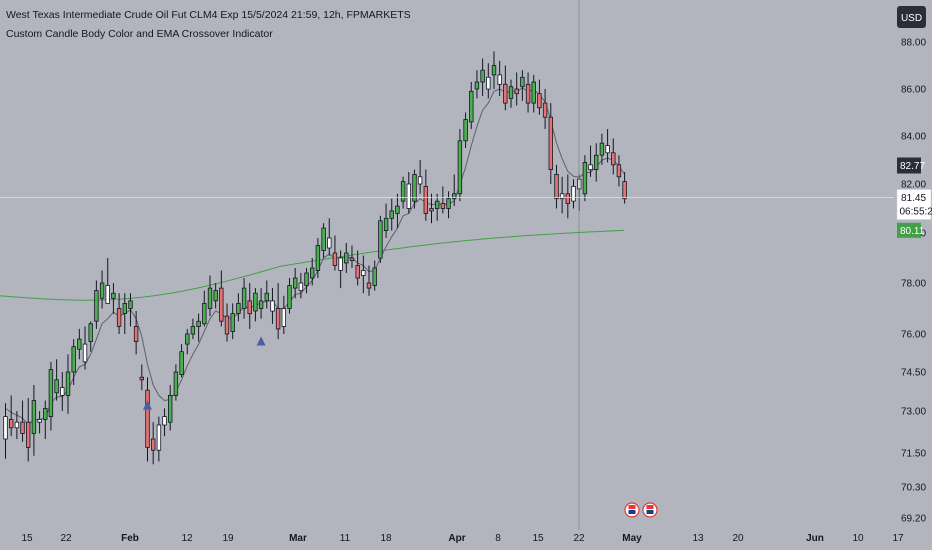  What do you see at coordinates (27, 538) in the screenshot?
I see `x-tick-label: 15` at bounding box center [27, 538].